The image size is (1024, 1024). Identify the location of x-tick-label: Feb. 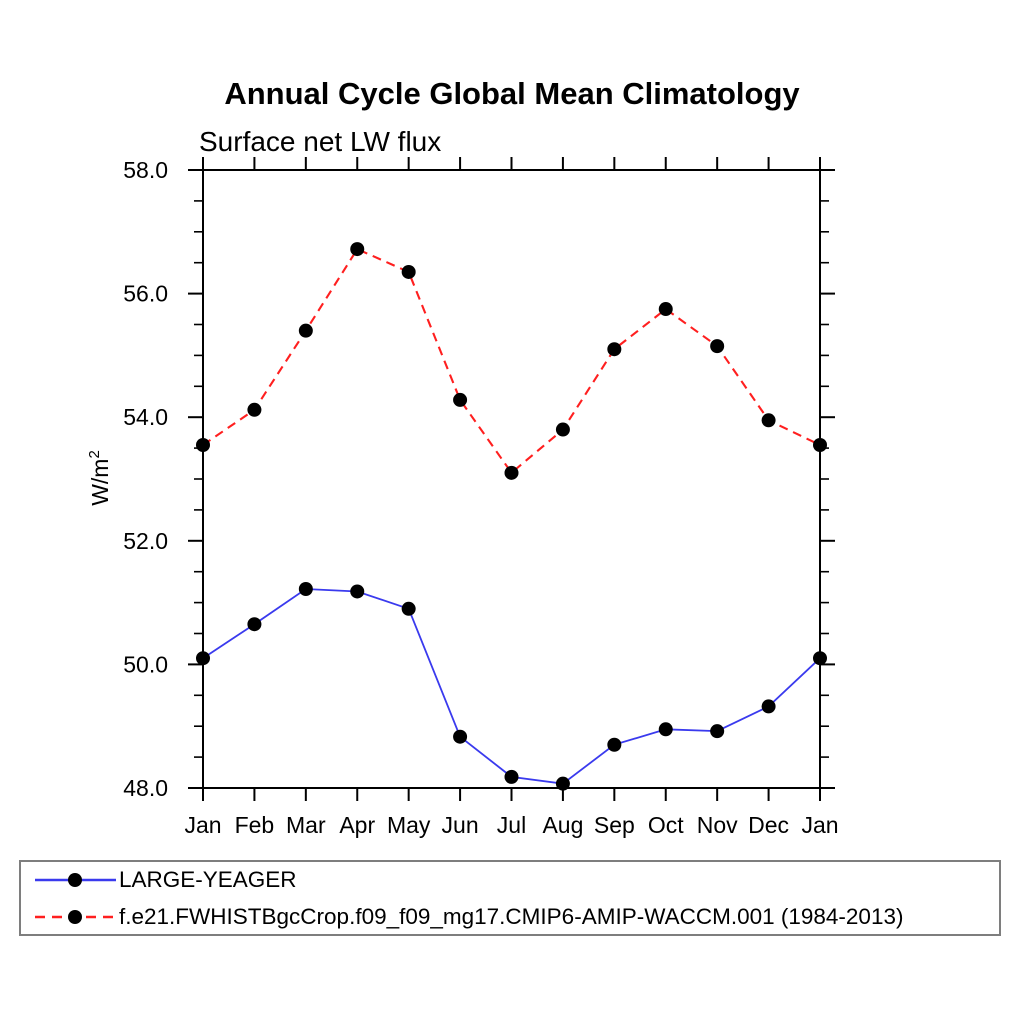
(255, 825).